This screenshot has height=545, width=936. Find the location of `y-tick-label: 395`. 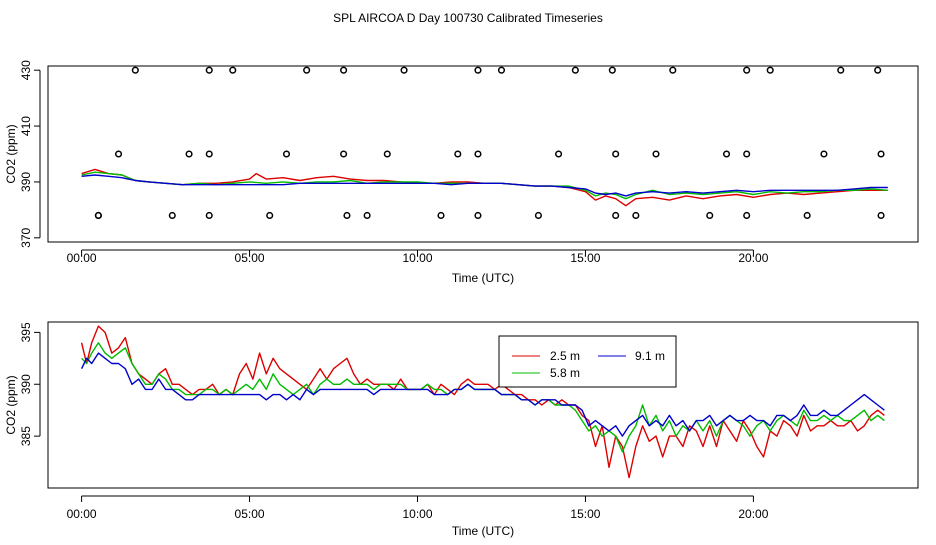

y-tick-label: 395 is located at coordinates (26, 332).